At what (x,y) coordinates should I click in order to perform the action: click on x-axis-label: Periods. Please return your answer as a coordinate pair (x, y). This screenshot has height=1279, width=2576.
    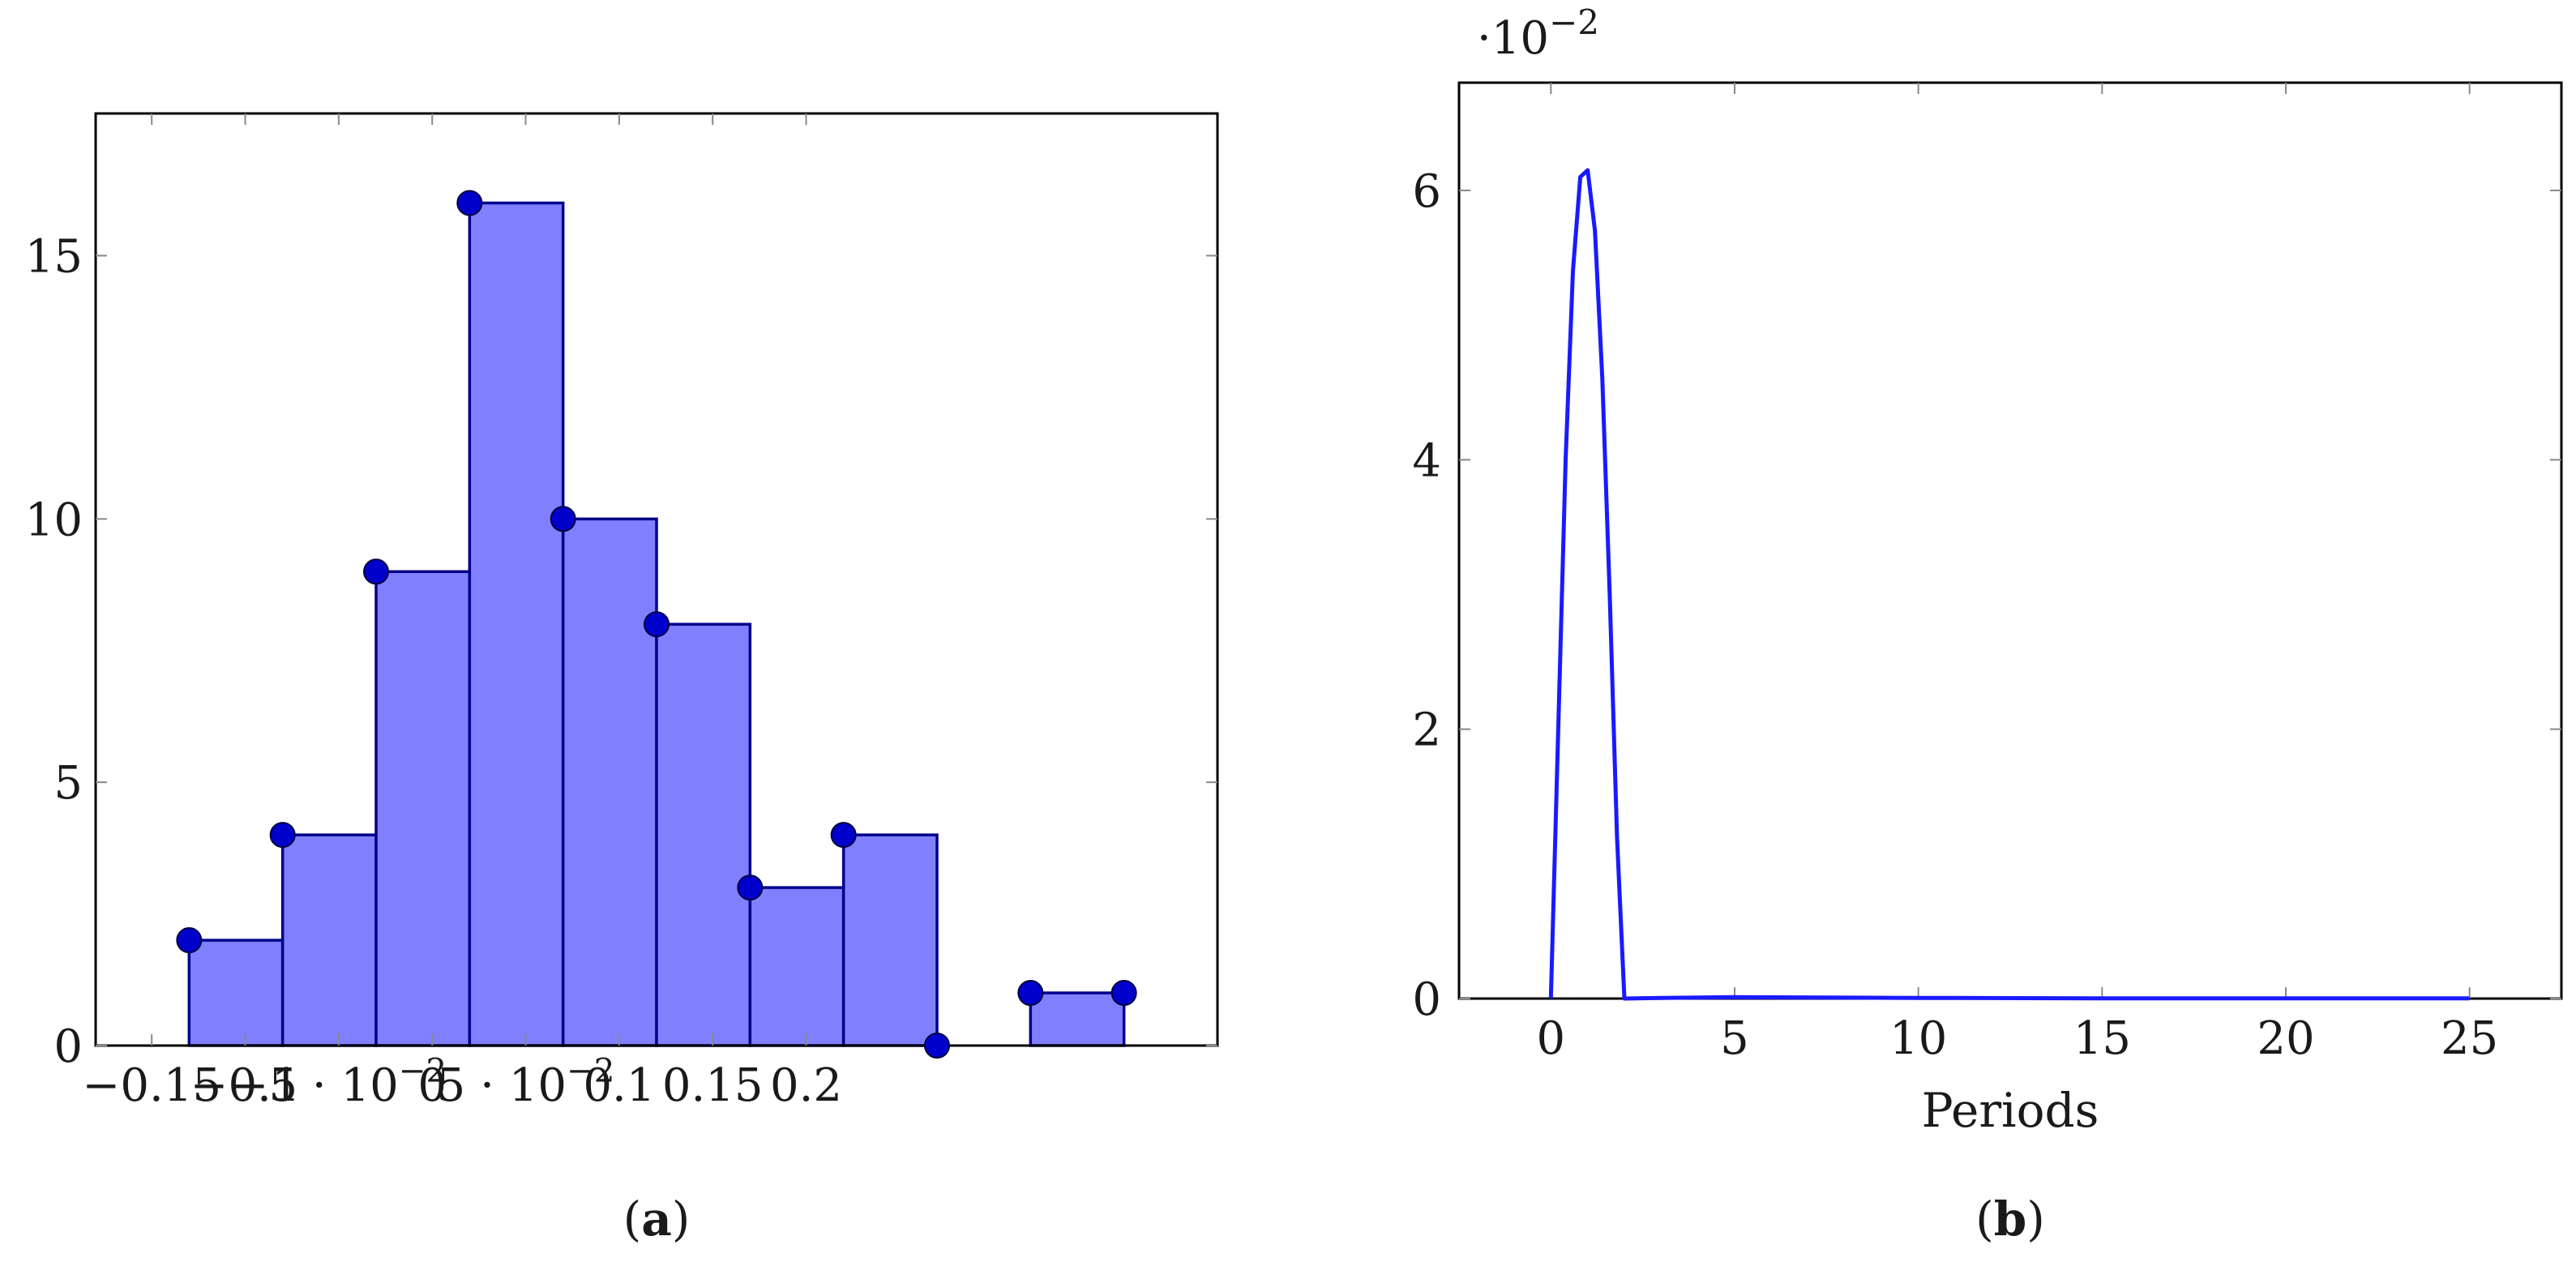
    Looking at the image, I should click on (2011, 1110).